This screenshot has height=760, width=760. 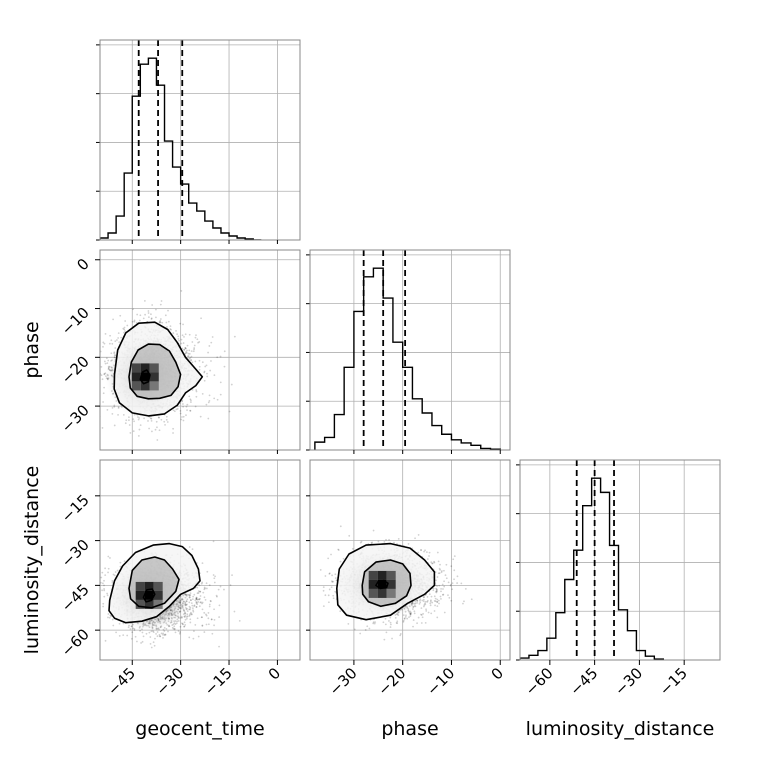 I want to click on contour-line, so click(x=154, y=582).